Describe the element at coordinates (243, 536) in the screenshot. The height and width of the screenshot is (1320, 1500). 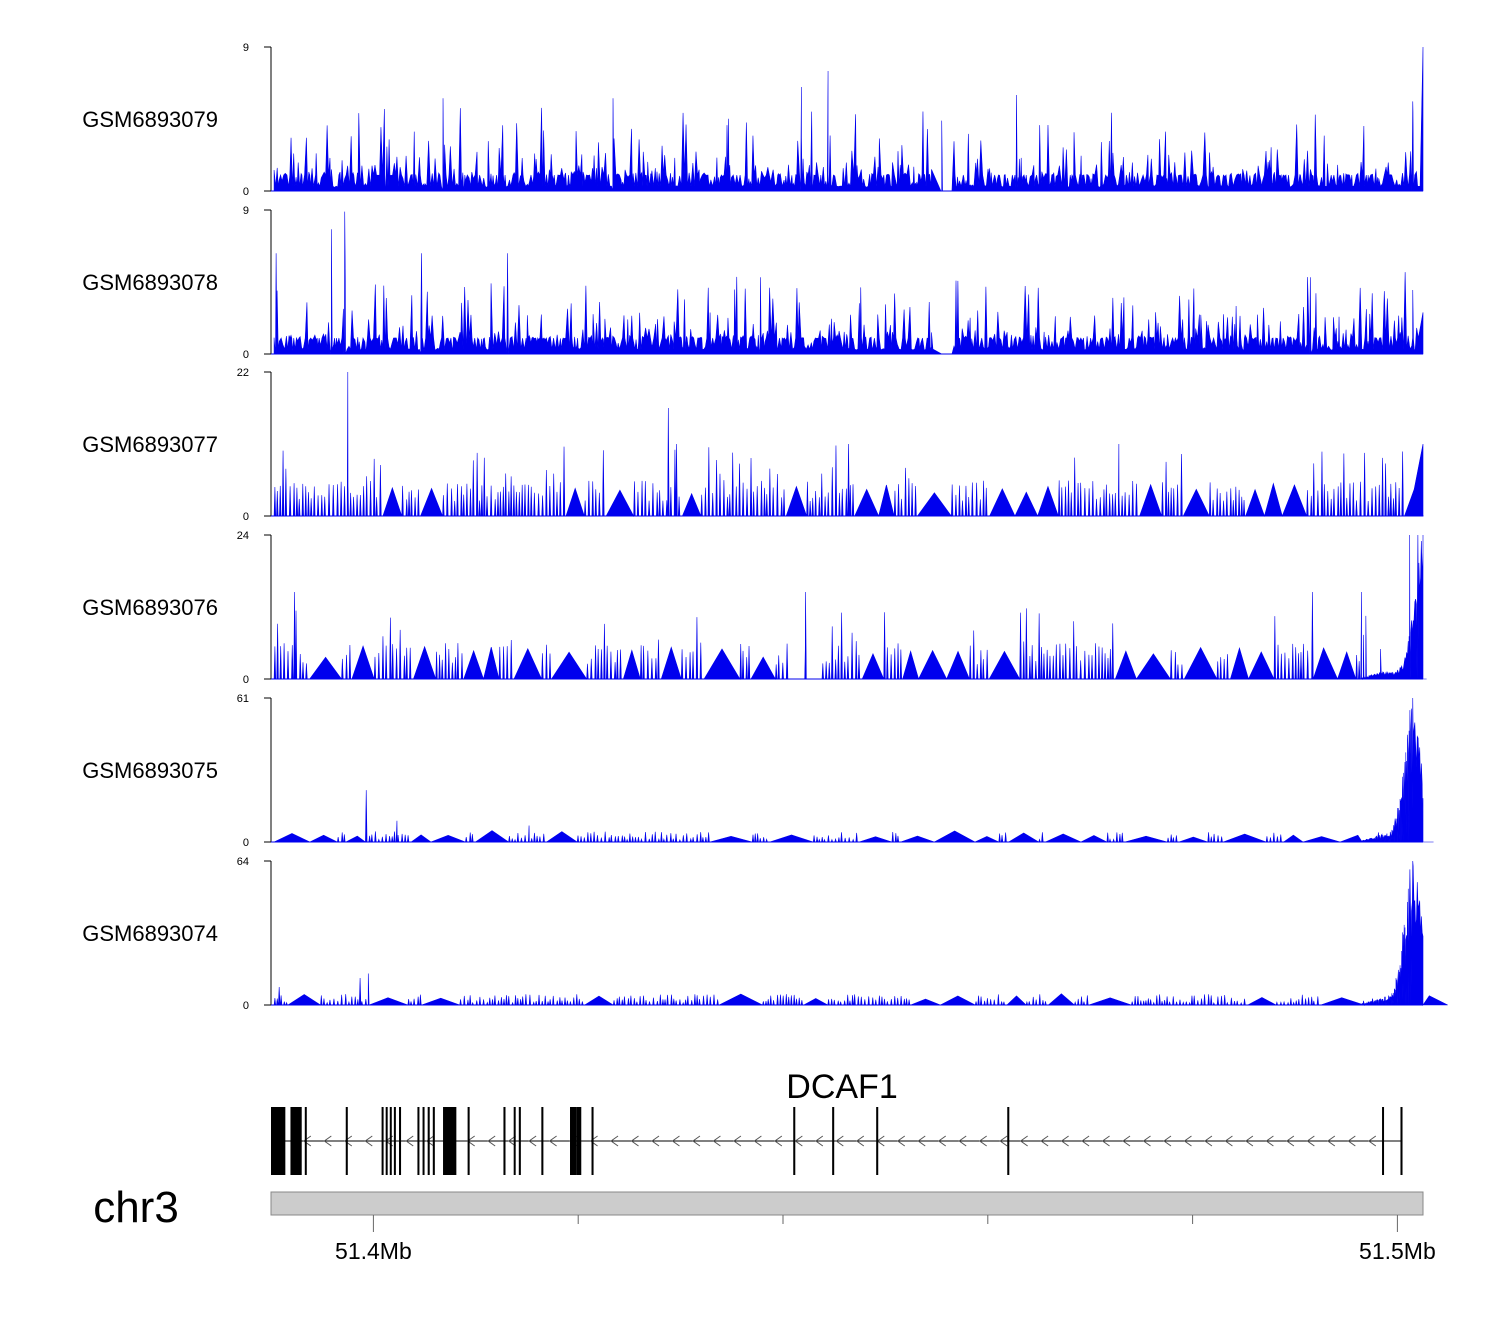
I see `y-axis-label-max: 24` at that location.